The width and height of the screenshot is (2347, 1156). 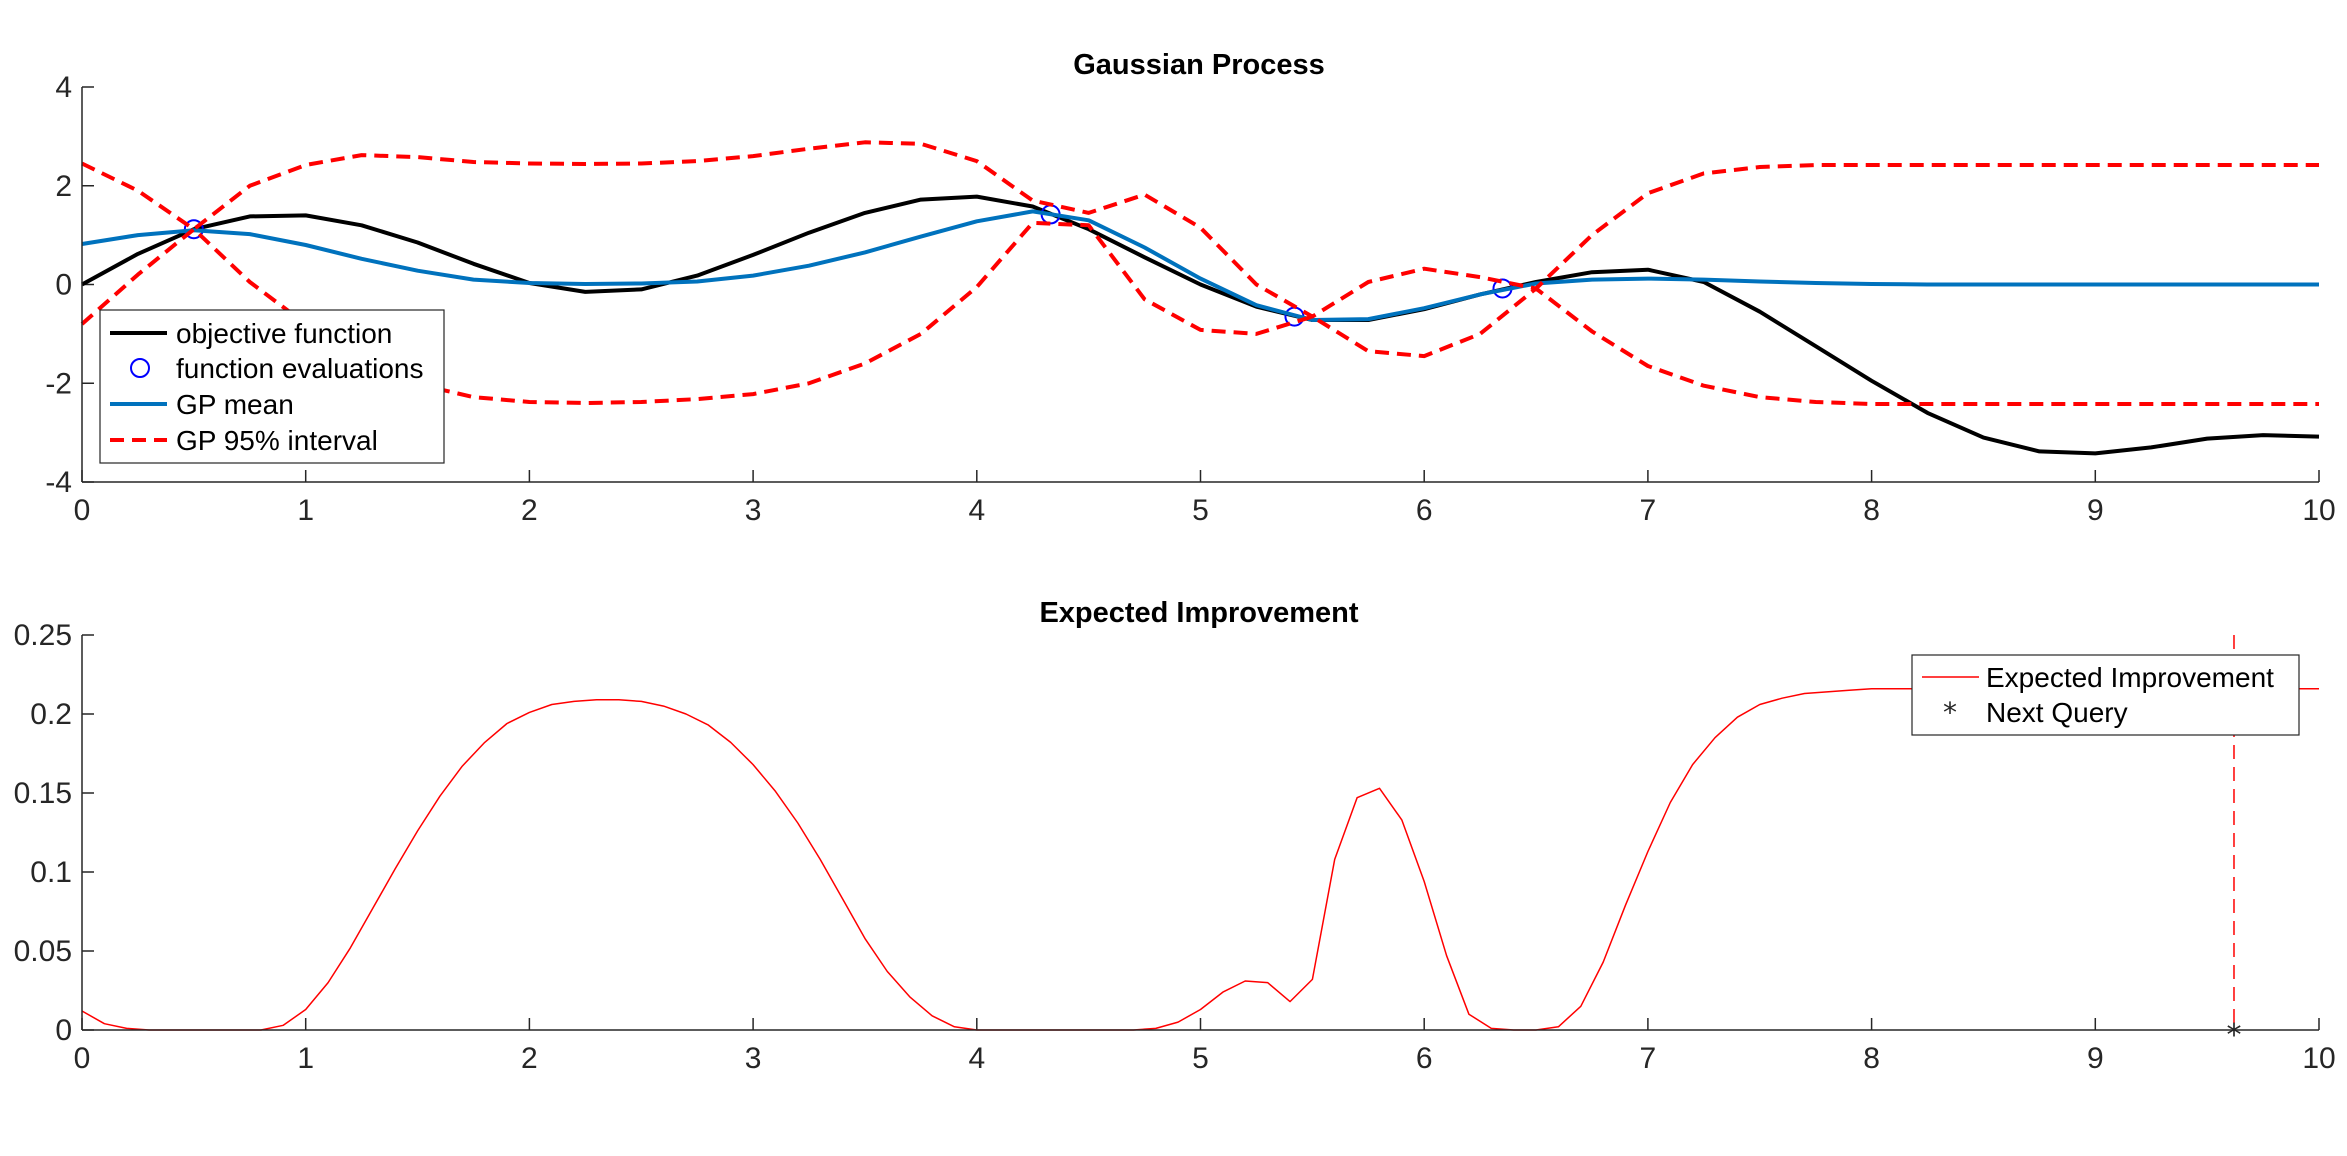 I want to click on chart-title: Expected Improvement, so click(x=1198, y=613).